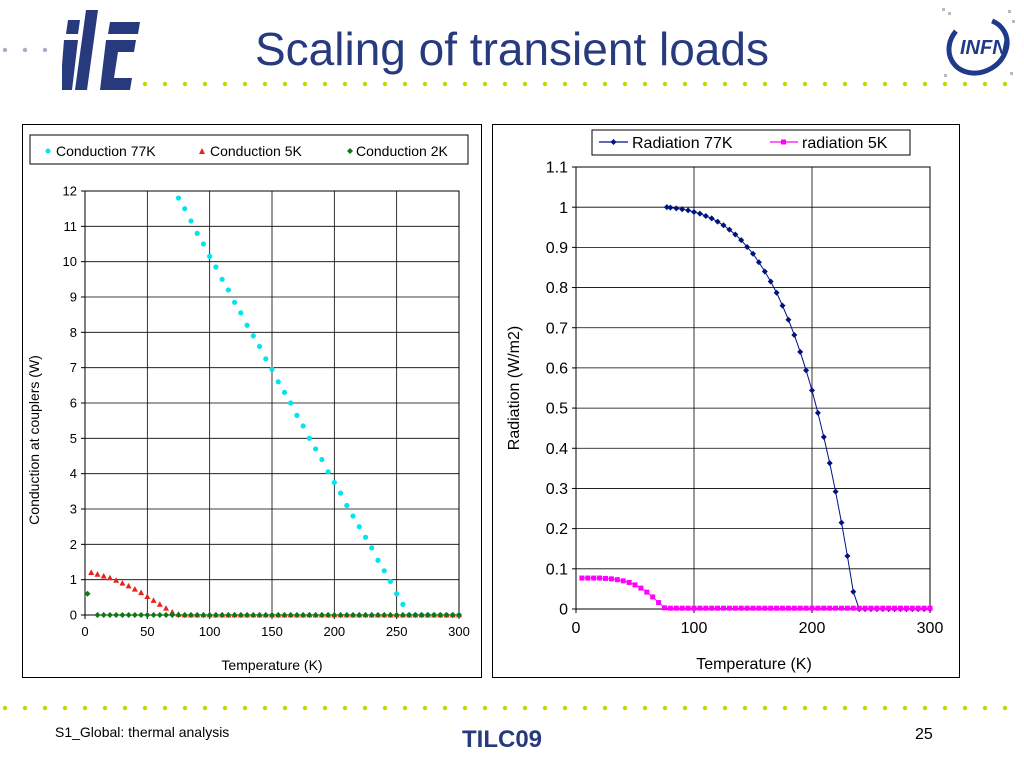  Describe the element at coordinates (334, 631) in the screenshot. I see `x-tick-label: 200` at that location.